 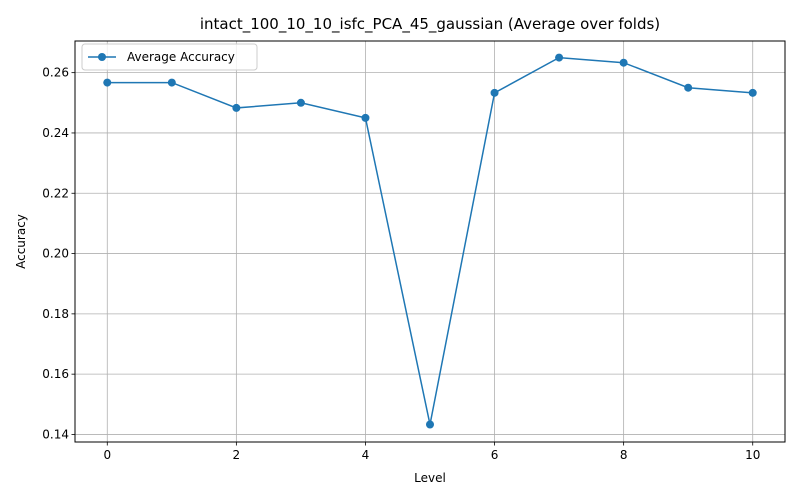 What do you see at coordinates (752, 455) in the screenshot?
I see `x-tick-label: 10` at bounding box center [752, 455].